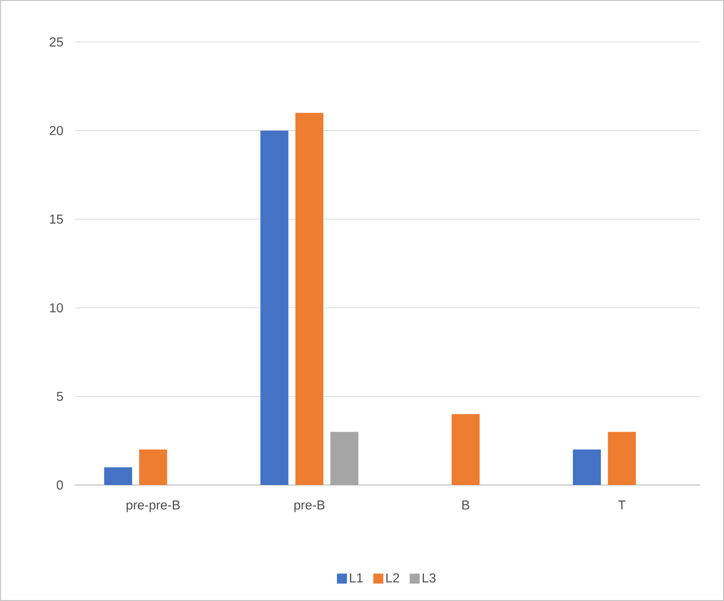 Image resolution: width=724 pixels, height=601 pixels. Describe the element at coordinates (393, 577) in the screenshot. I see `legend-label: L2` at that location.